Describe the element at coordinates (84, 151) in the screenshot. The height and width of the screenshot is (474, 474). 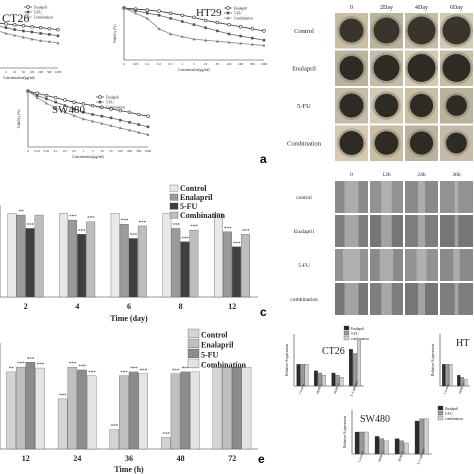
I see `x-tick-label: 1` at that location.